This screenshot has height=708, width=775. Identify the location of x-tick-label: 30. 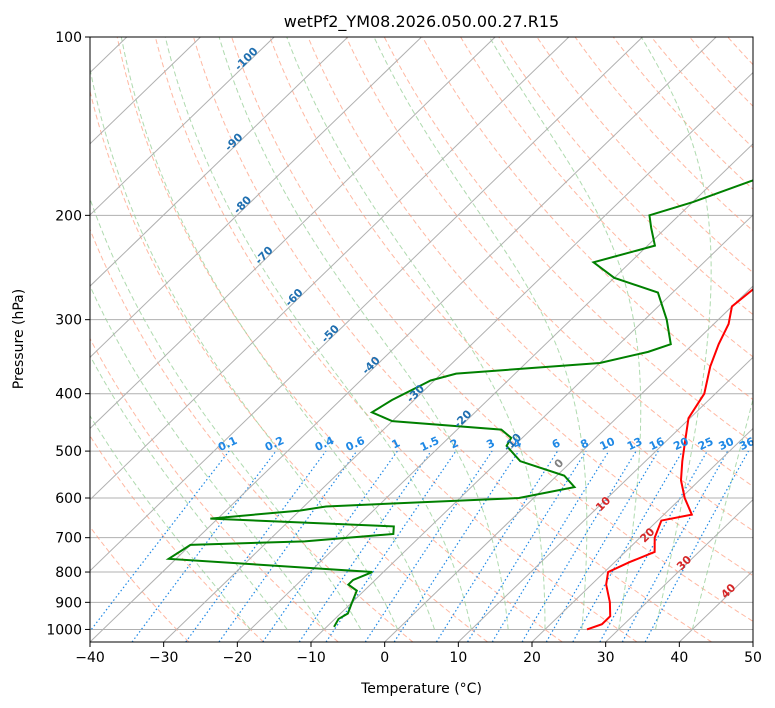
(606, 658).